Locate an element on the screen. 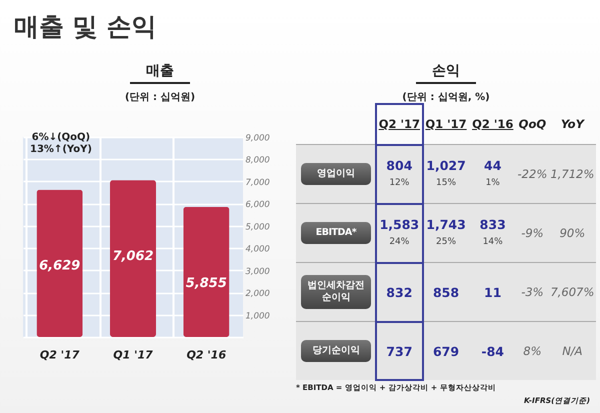 This screenshot has height=413, width=600. text: 804 12% is located at coordinates (399, 173).